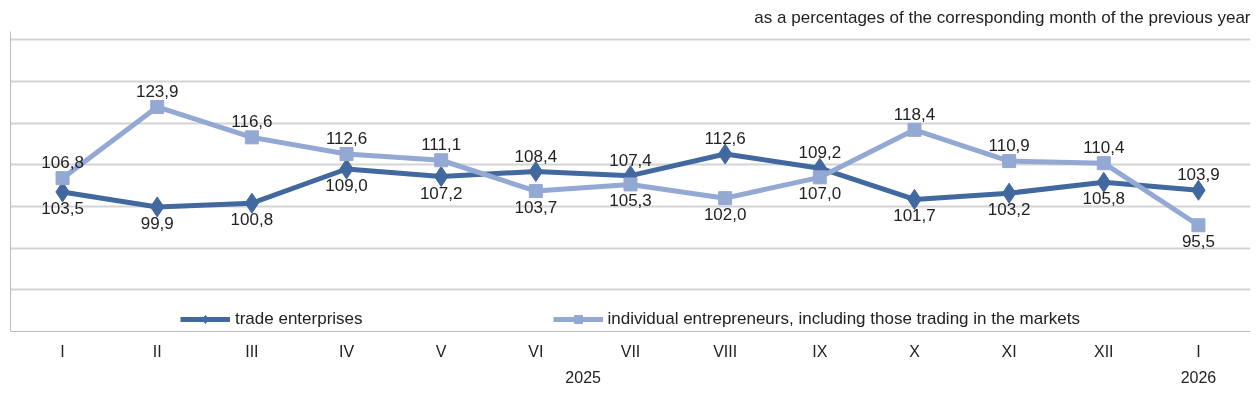 The image size is (1256, 412). Describe the element at coordinates (1009, 210) in the screenshot. I see `data-label: 103,2` at that location.